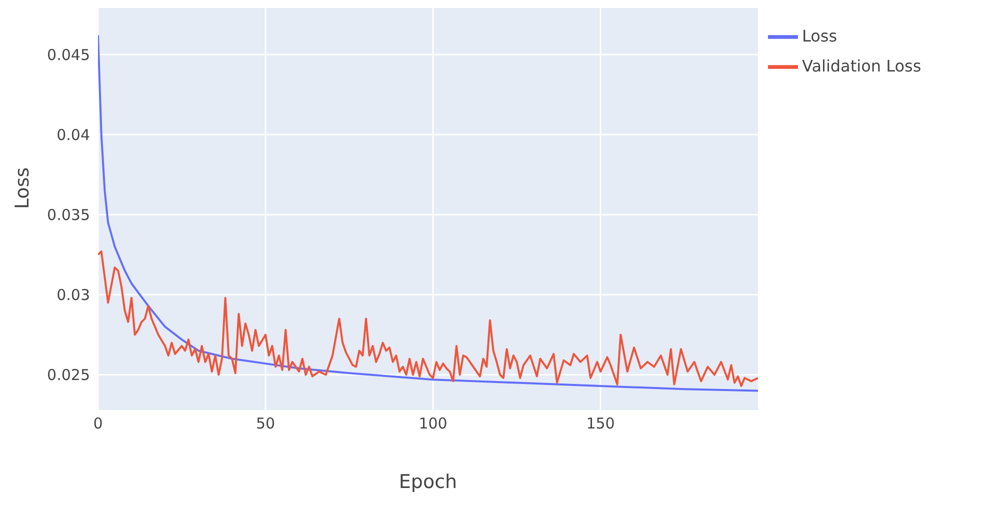  Describe the element at coordinates (820, 36) in the screenshot. I see `legend-label: Loss` at that location.